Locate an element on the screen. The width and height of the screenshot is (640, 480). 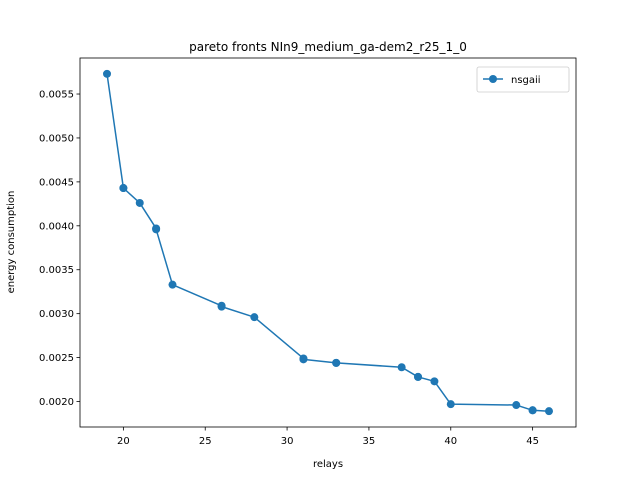
y-tick-label: 0.0035 is located at coordinates (56, 270).